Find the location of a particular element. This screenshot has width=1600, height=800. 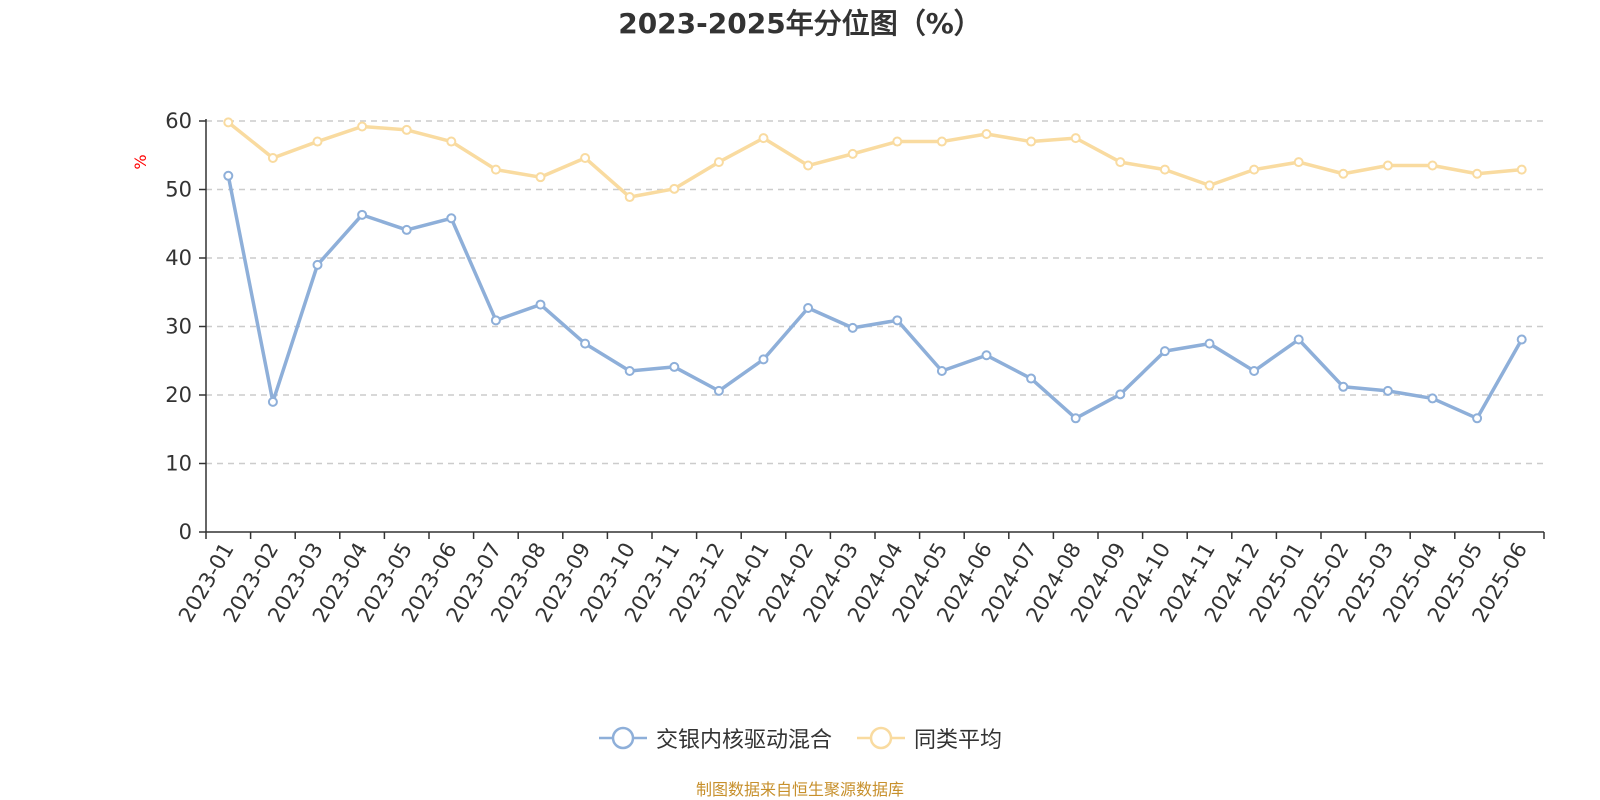

y-axis-label: % is located at coordinates (140, 161).